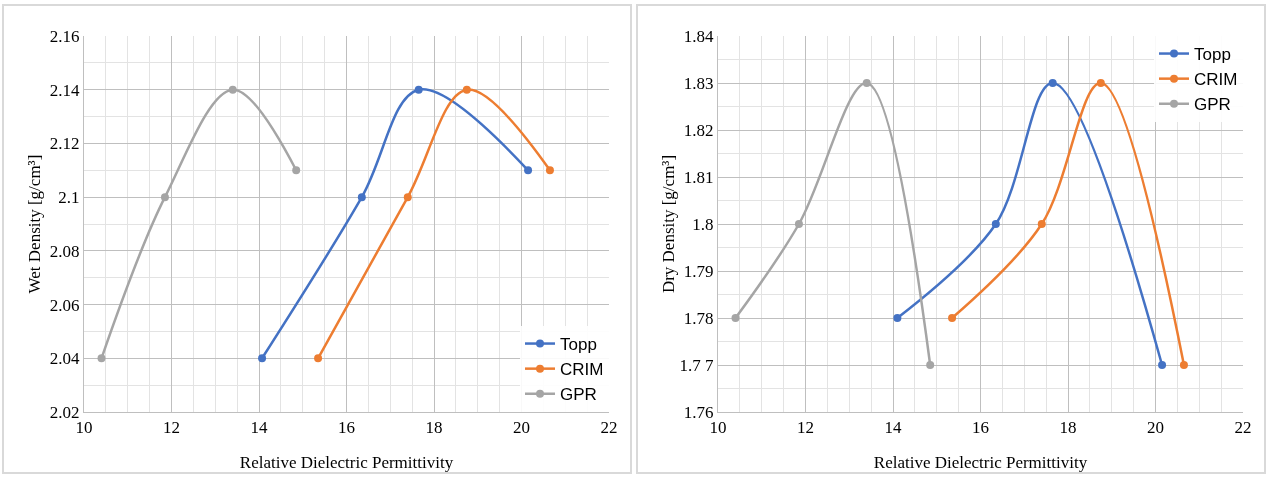 This screenshot has height=478, width=1271. I want to click on y-tick-label: 2.1, so click(69, 198).